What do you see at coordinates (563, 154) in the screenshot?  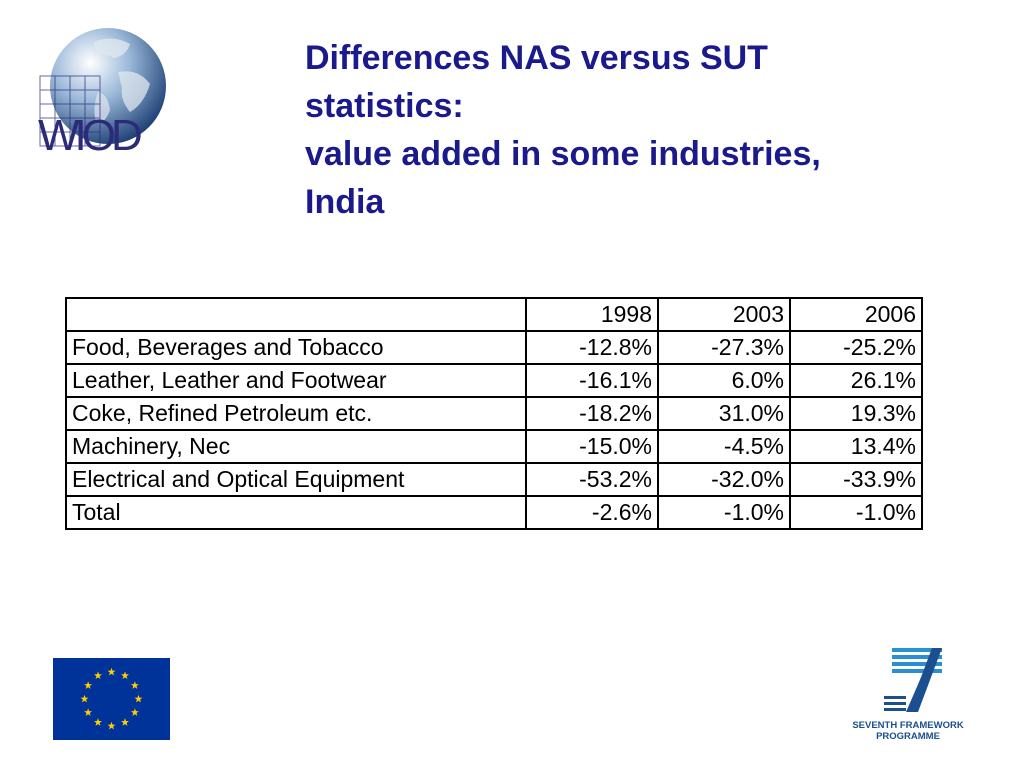 I see `title-line-3: value added in some industries,` at bounding box center [563, 154].